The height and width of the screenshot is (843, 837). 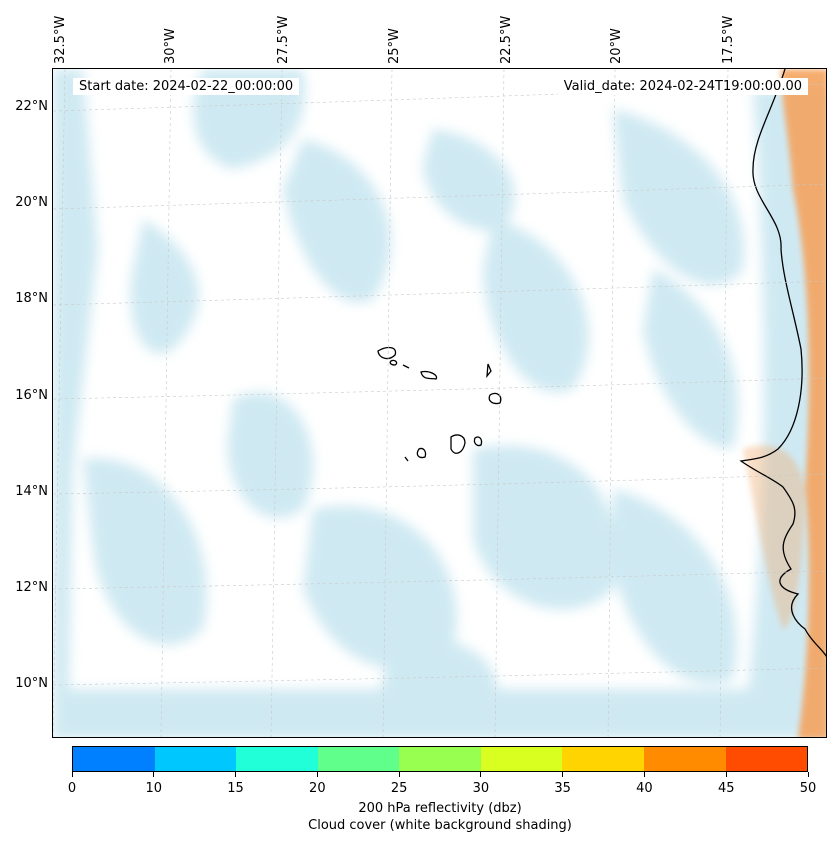 I want to click on colorbar-tick-label: 40, so click(x=644, y=788).